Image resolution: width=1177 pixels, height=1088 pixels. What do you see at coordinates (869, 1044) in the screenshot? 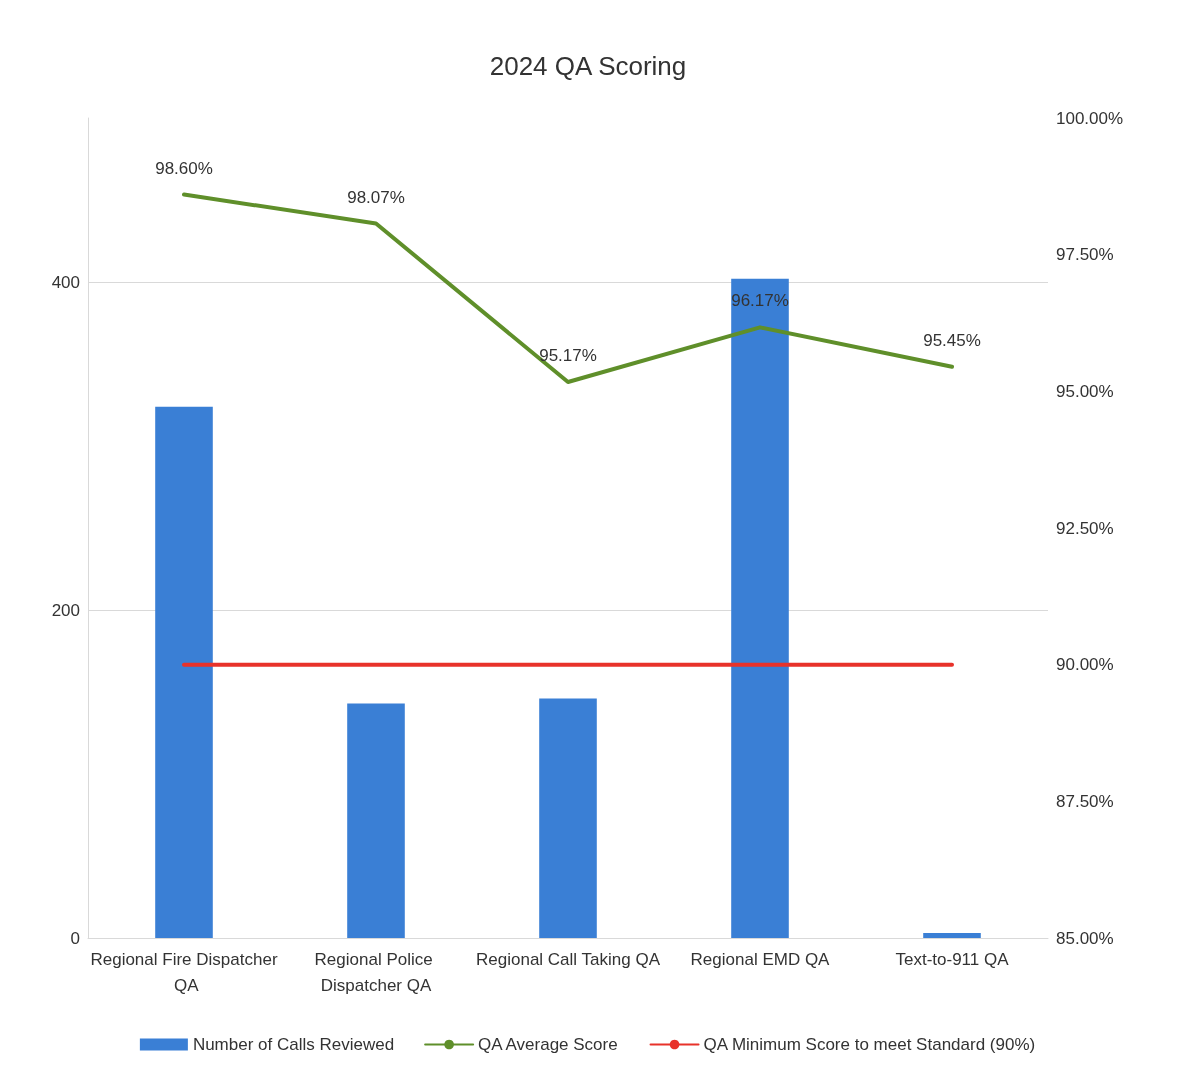
I see `legend-label: QA Minimum Score to meet Standard (90%)` at bounding box center [869, 1044].